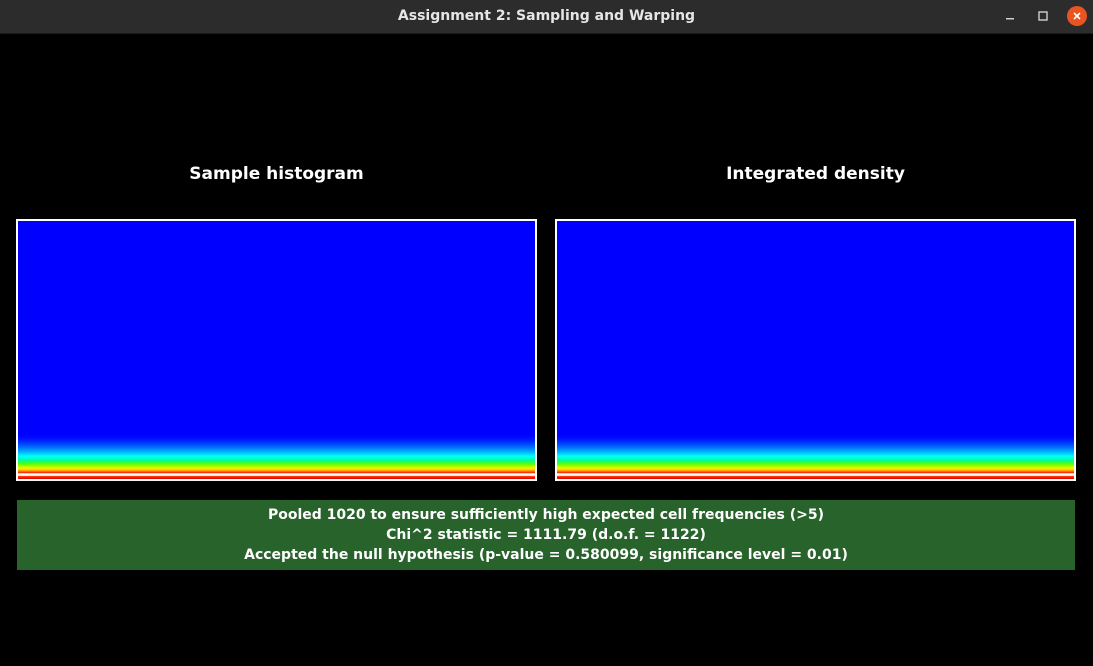 The height and width of the screenshot is (666, 1093). What do you see at coordinates (815, 174) in the screenshot?
I see `integrated-density-title: Integrated density` at bounding box center [815, 174].